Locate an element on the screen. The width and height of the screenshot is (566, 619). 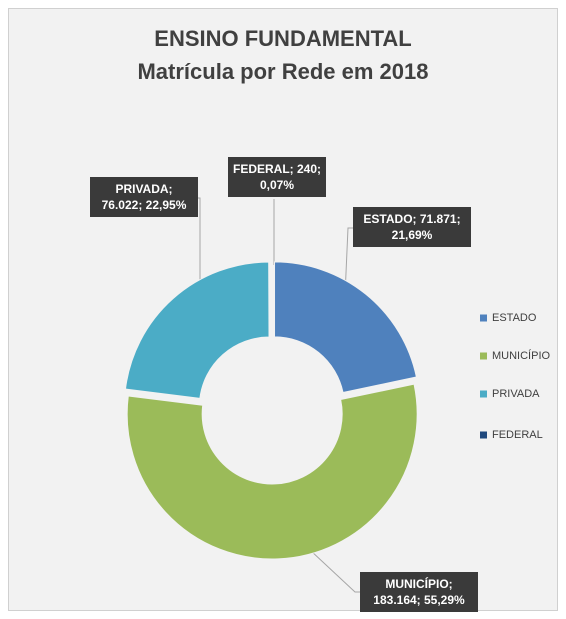
data-label: ESTADO; 71.871; 21,69% is located at coordinates (412, 227).